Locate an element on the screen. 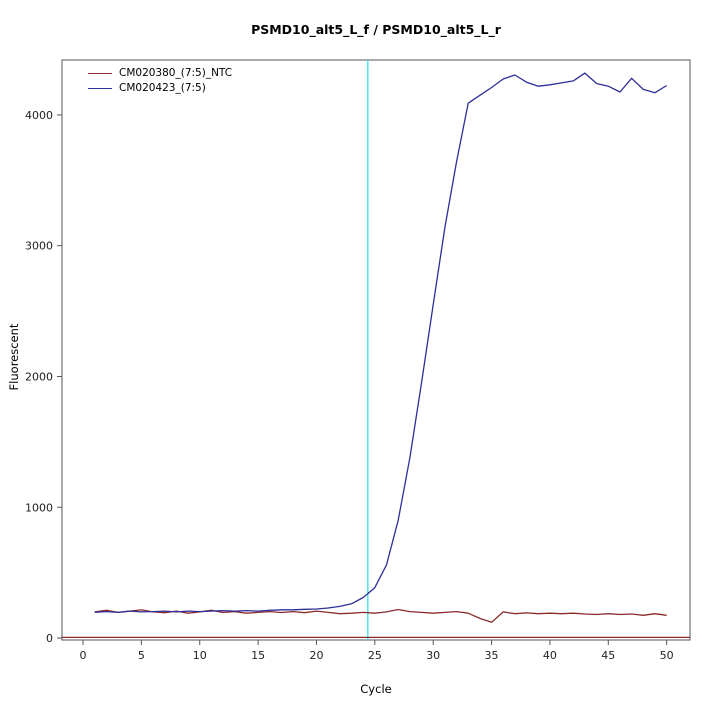 The height and width of the screenshot is (720, 720). x-tick-label: 45 is located at coordinates (608, 655).